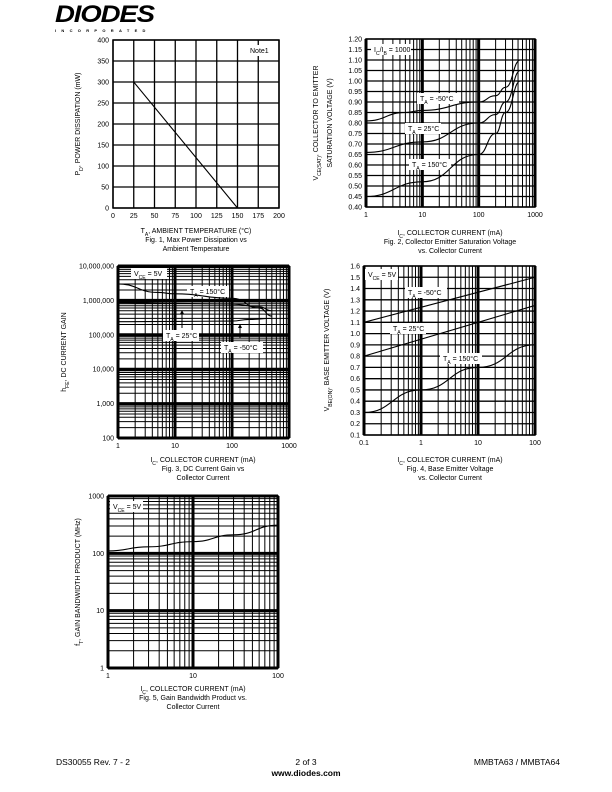 Image resolution: width=612 pixels, height=792 pixels. Describe the element at coordinates (141, 689) in the screenshot. I see `x-axis-label-part: I` at that location.